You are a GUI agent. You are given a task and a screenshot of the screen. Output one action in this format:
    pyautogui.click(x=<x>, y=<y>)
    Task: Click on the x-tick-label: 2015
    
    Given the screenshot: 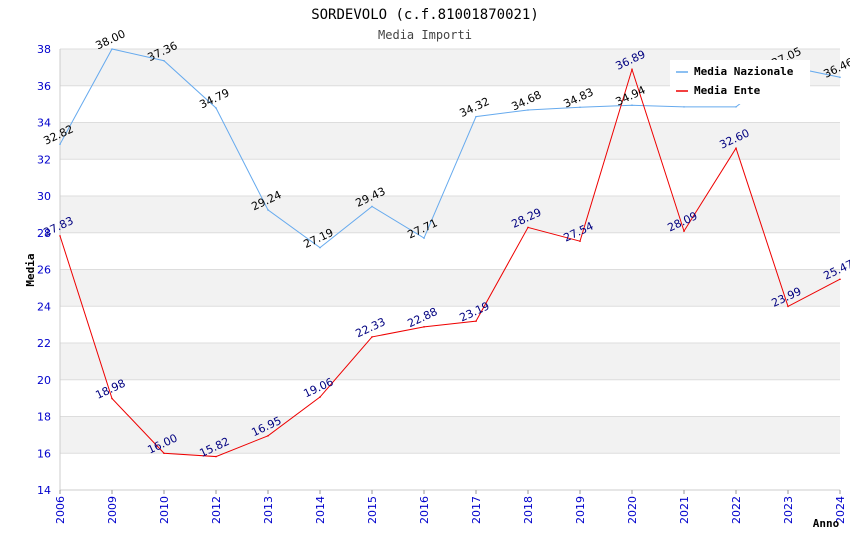 What is the action you would take?
    pyautogui.click(x=372, y=510)
    